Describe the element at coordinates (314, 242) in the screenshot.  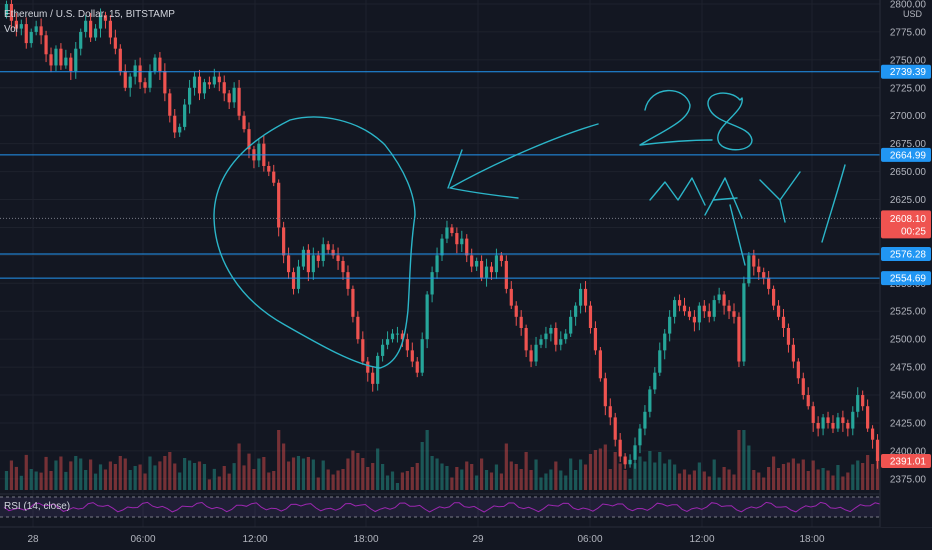
I see `drawn-circle` at that location.